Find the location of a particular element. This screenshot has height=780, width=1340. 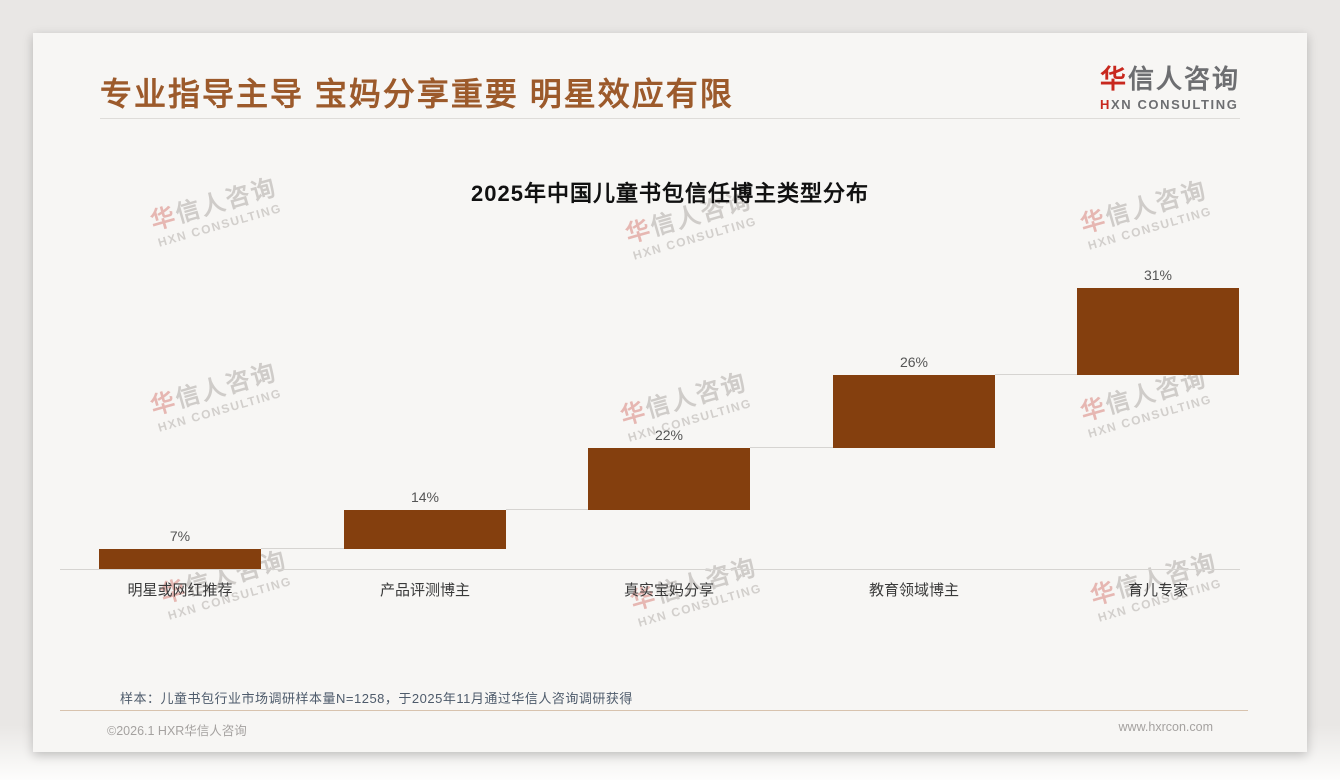

company-logo: 华信人咨询 HXN CONSULTING is located at coordinates (1170, 85).